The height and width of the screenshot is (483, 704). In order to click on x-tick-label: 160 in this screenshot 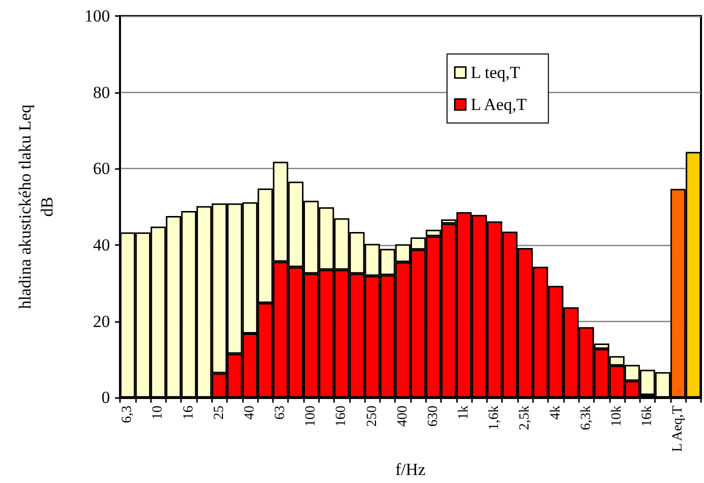, I will do `click(342, 416)`.